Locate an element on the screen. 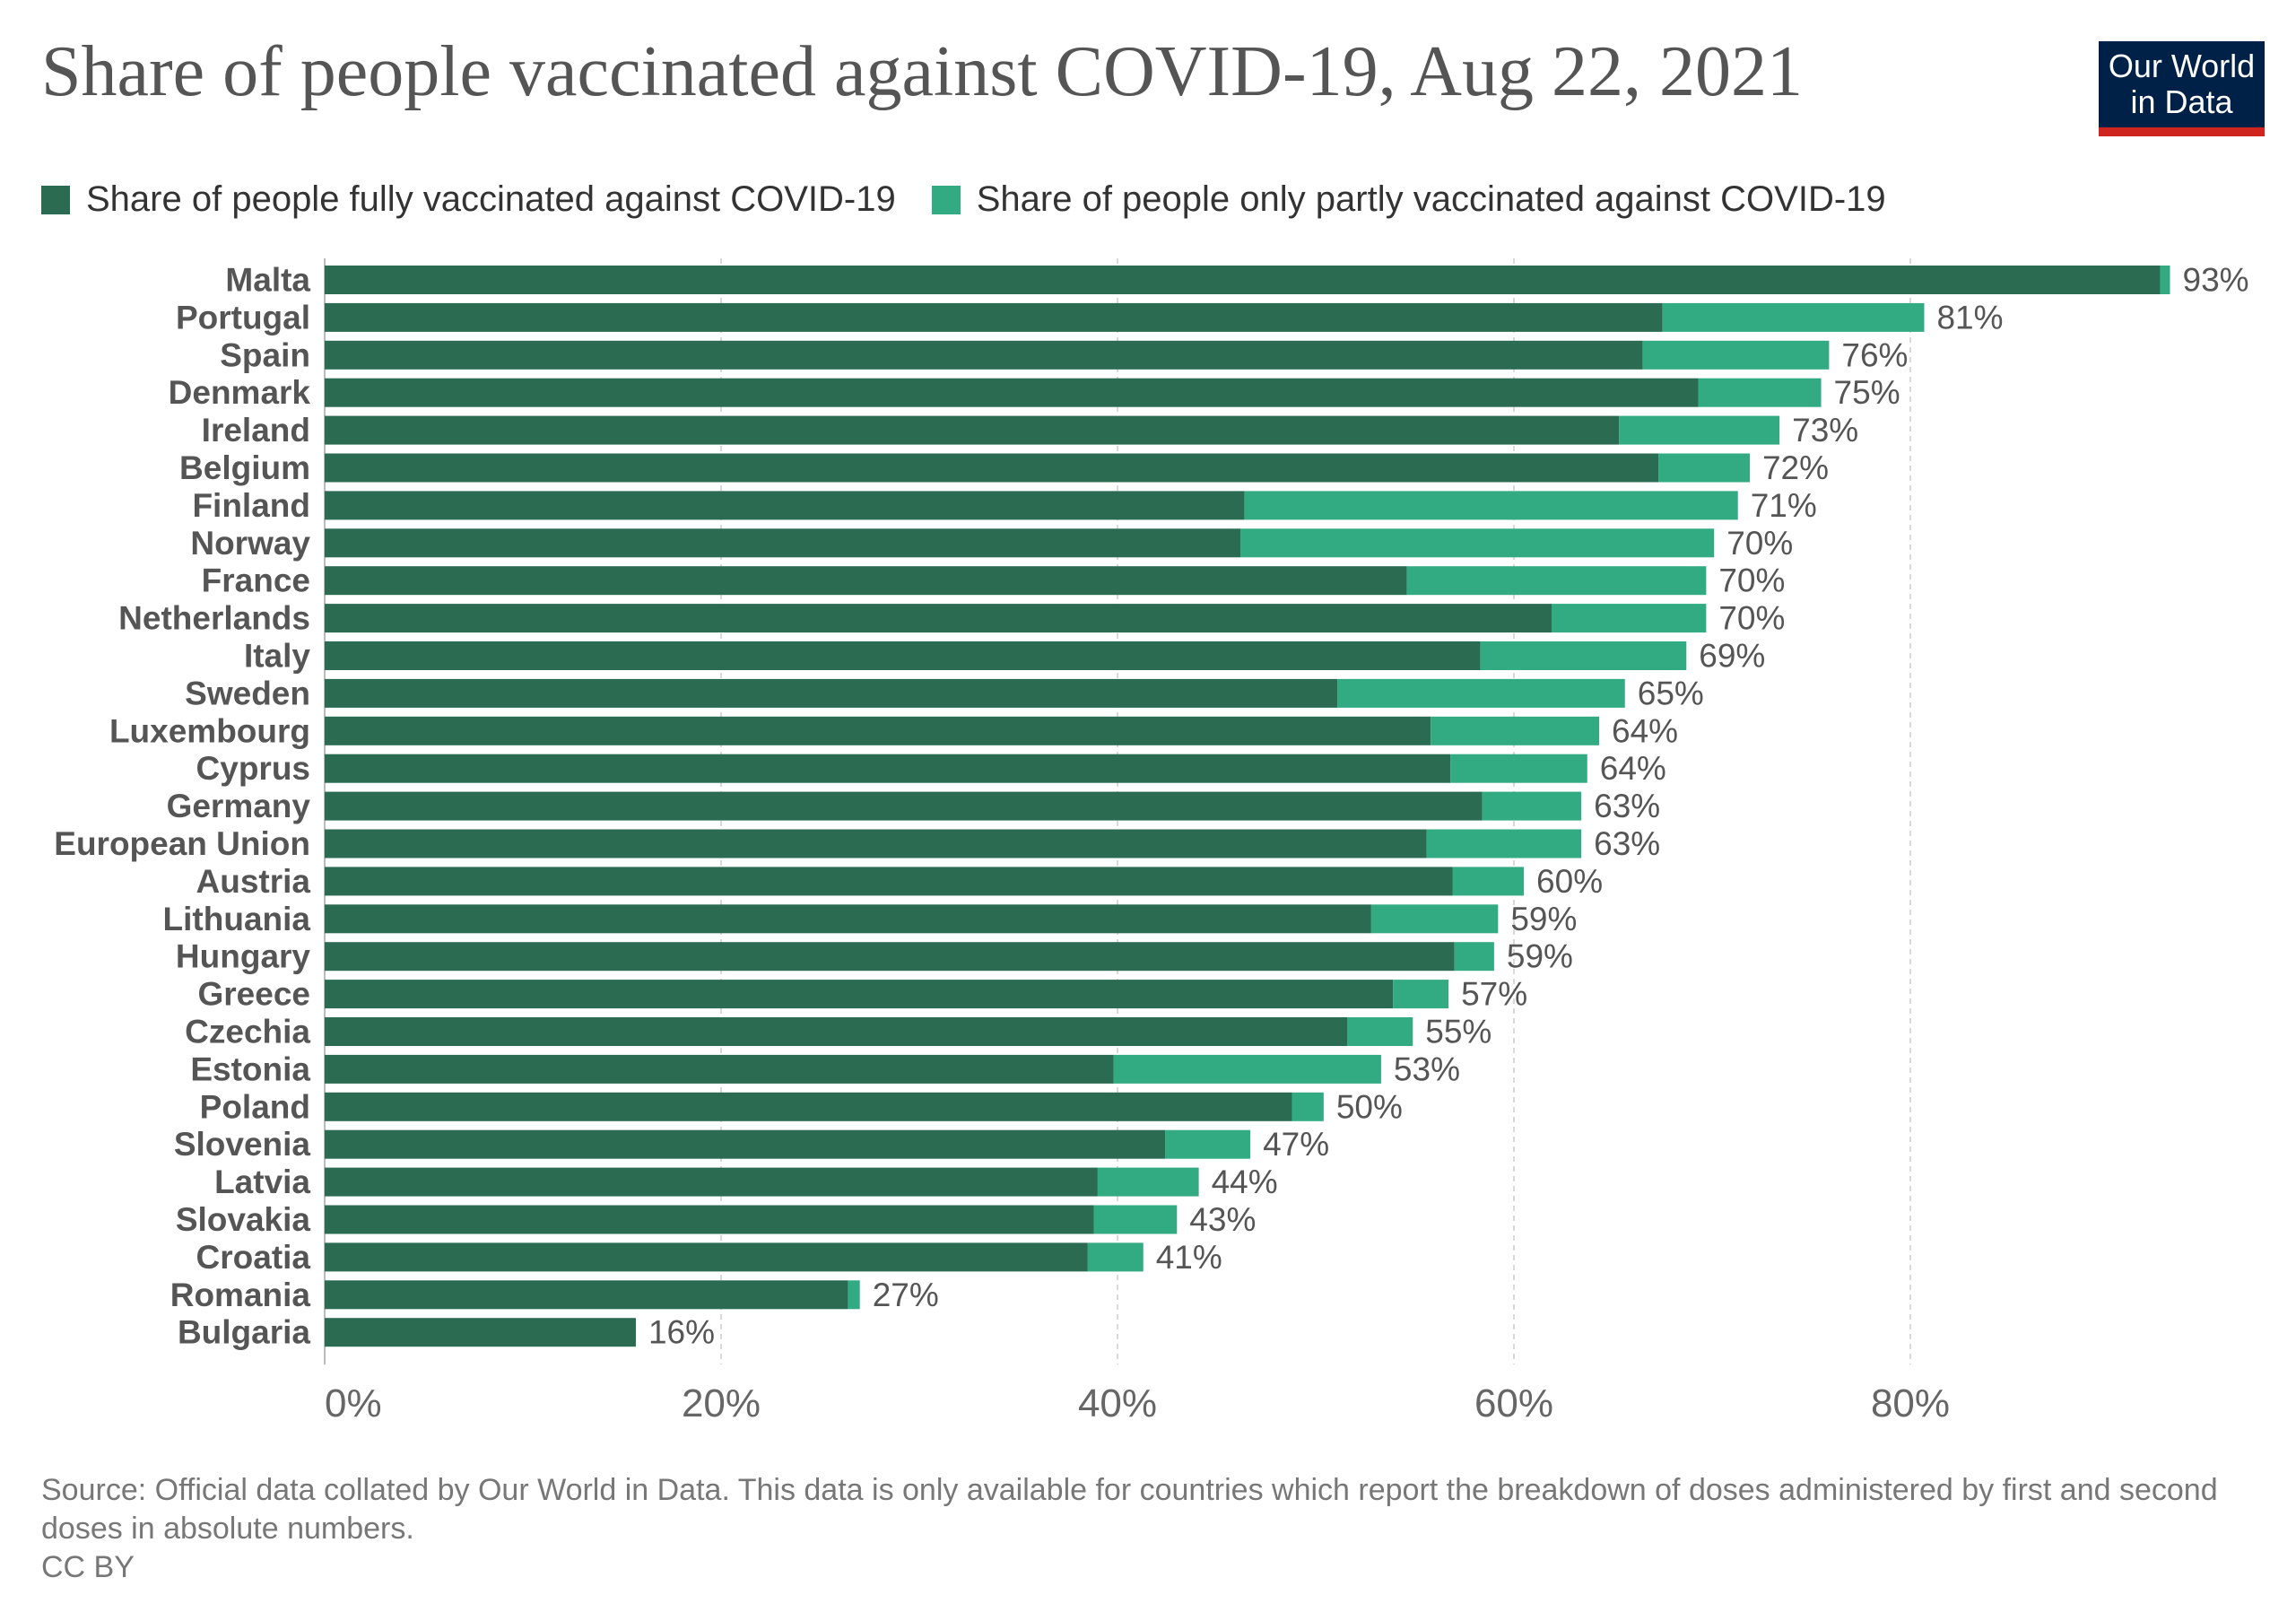  x-tick-label: 60% is located at coordinates (1513, 1403).